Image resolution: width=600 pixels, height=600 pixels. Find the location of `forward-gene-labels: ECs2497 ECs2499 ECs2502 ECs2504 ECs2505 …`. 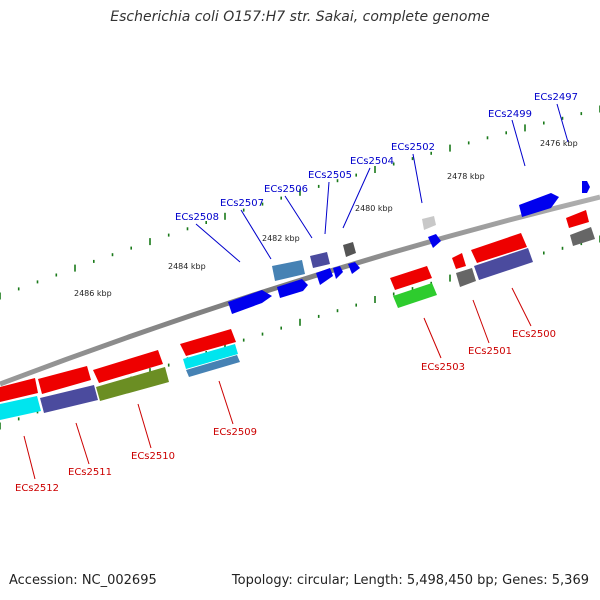

forward-gene-labels: ECs2497 ECs2499 ECs2502 ECs2504 ECs2505 … is located at coordinates (376, 157).